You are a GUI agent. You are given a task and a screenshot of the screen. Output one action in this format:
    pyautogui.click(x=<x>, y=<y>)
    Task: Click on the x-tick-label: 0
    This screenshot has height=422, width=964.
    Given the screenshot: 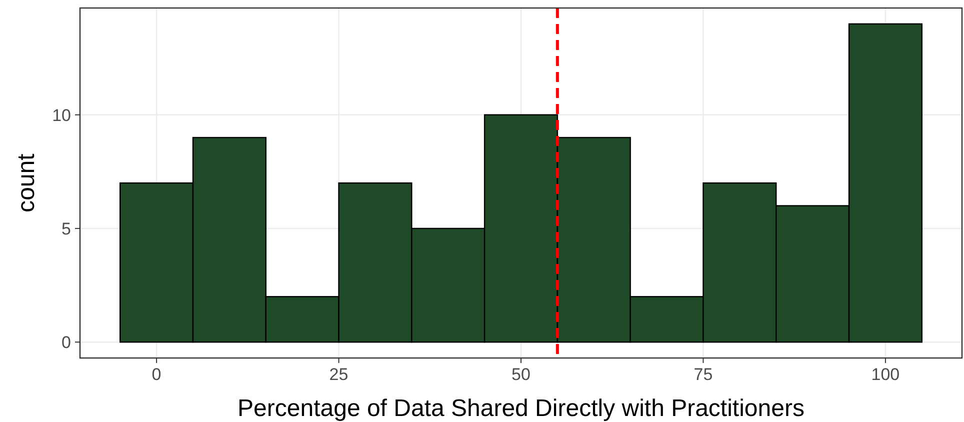 What is the action you would take?
    pyautogui.click(x=157, y=374)
    